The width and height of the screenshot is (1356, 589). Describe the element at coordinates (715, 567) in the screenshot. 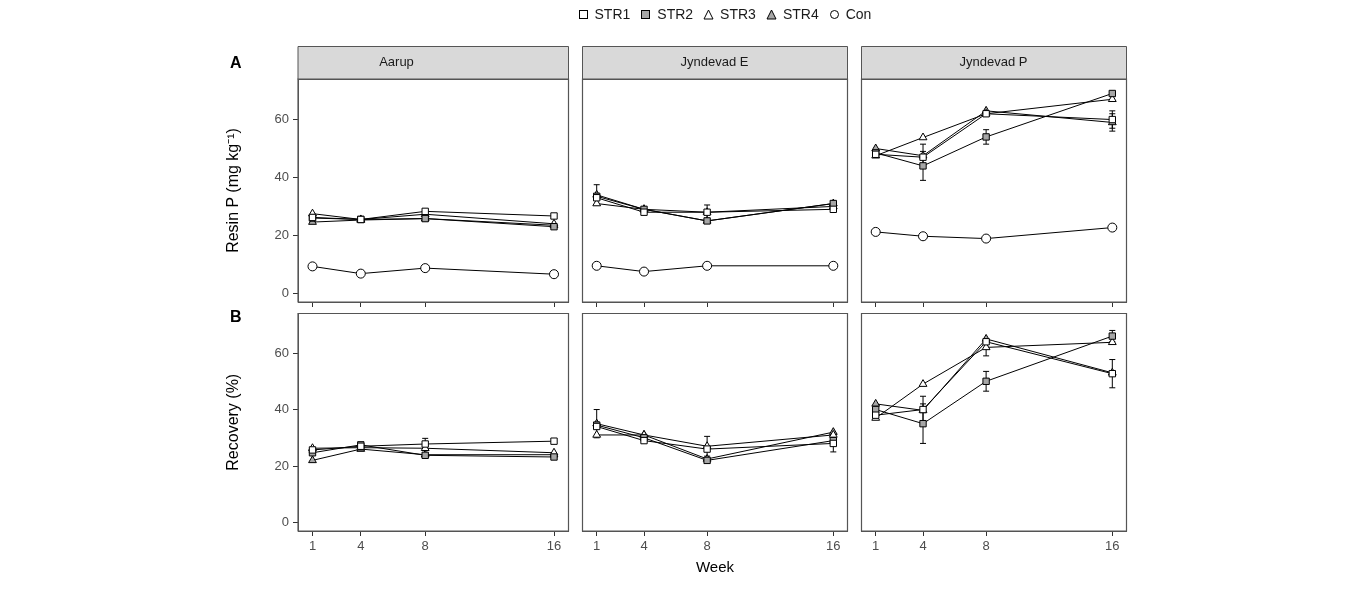

I see `x-axis-title: Week` at that location.